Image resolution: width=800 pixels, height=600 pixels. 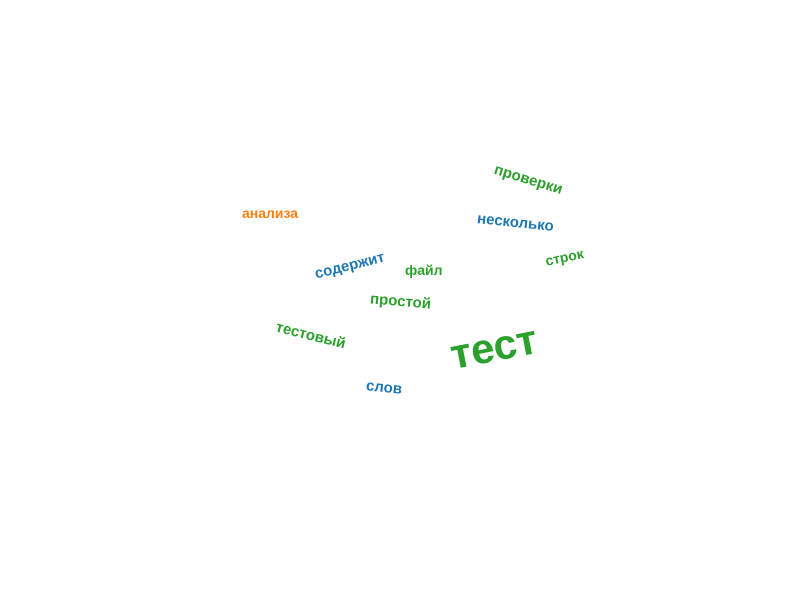 I want to click on word-analiza: анализа, so click(x=270, y=213).